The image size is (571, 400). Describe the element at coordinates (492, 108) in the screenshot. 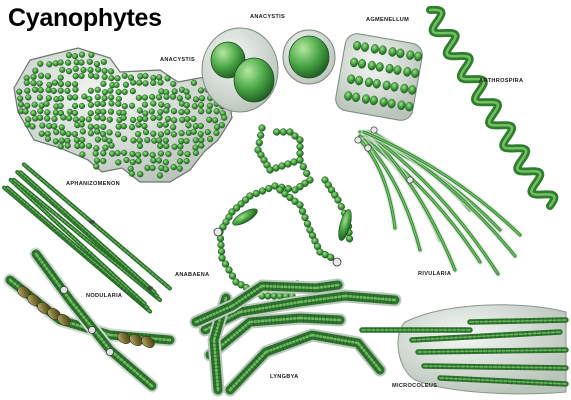

I see `arthrospira-highlight` at that location.